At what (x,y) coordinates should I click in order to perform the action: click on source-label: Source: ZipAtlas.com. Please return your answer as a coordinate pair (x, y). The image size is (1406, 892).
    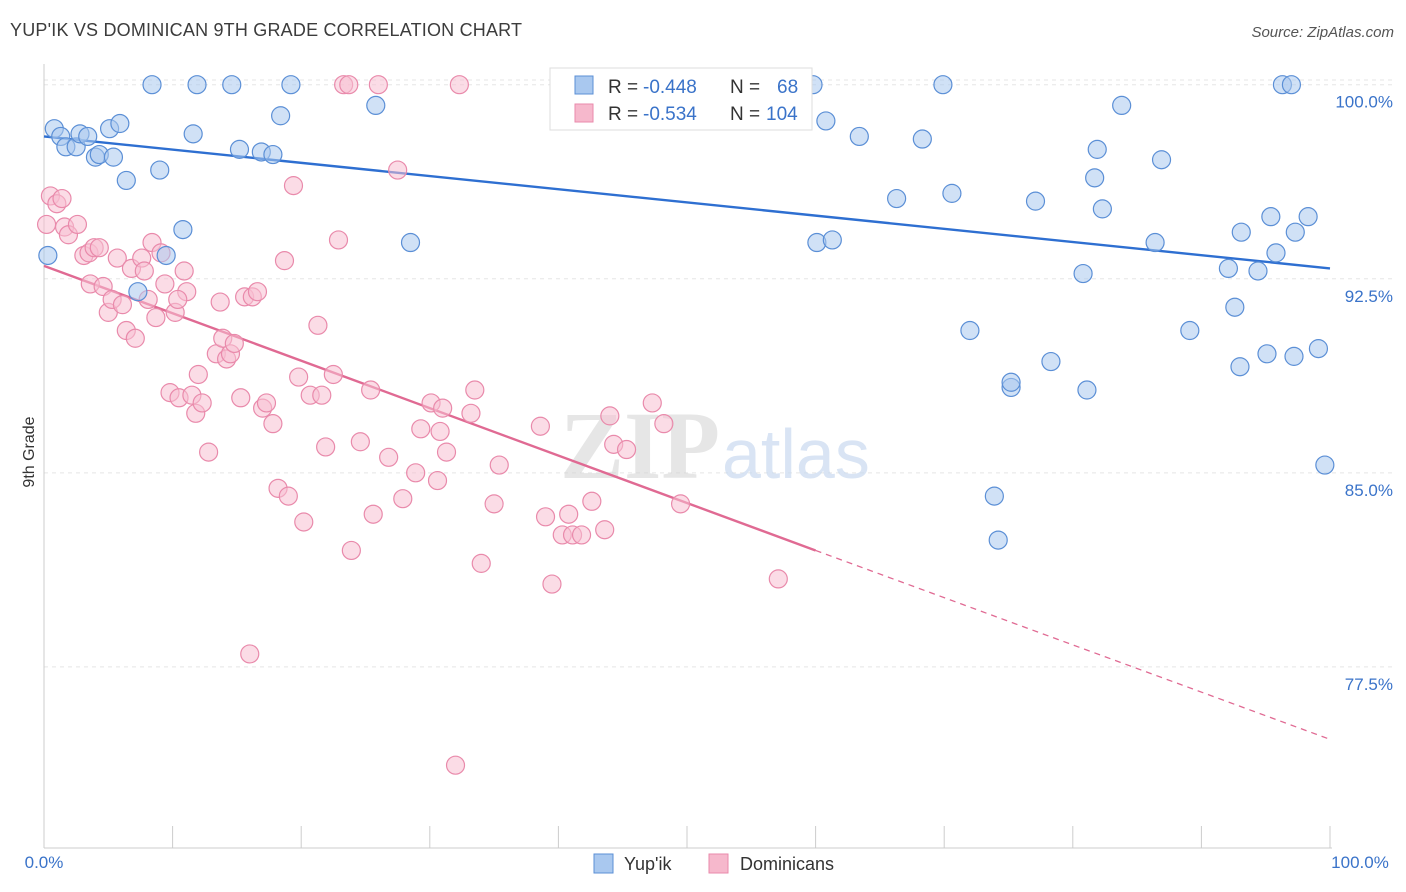
    Looking at the image, I should click on (1322, 32).